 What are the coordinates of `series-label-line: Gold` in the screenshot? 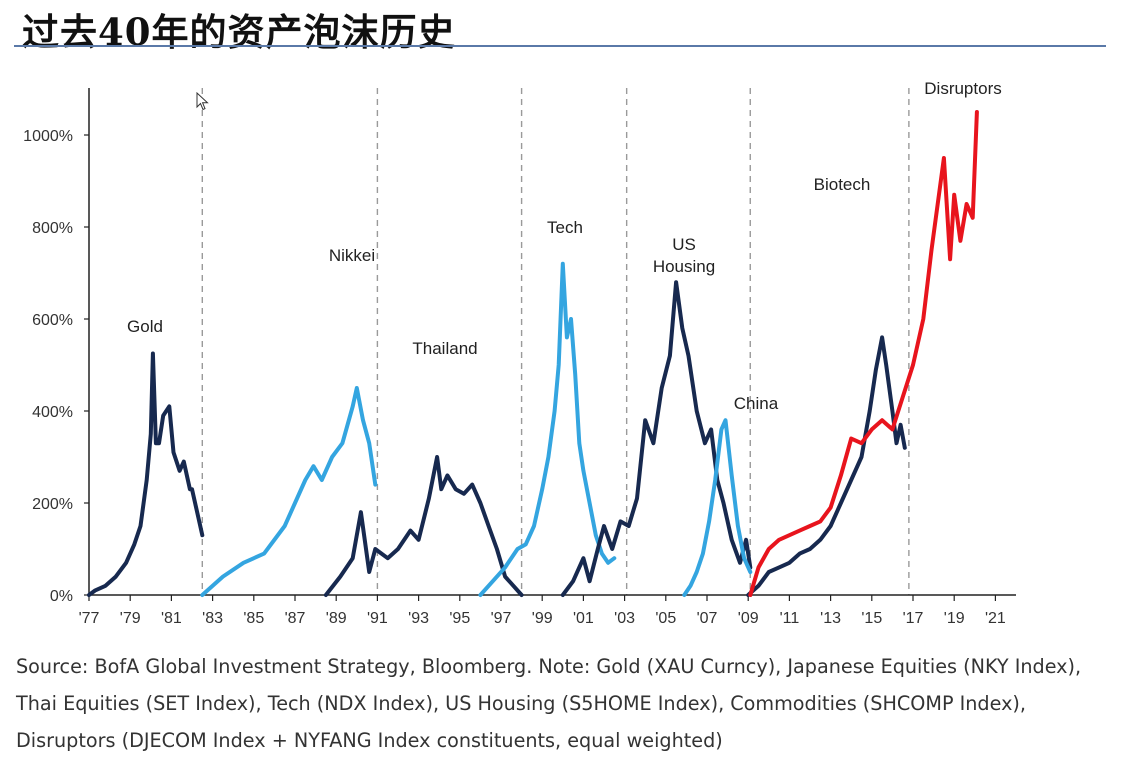 It's located at (145, 326).